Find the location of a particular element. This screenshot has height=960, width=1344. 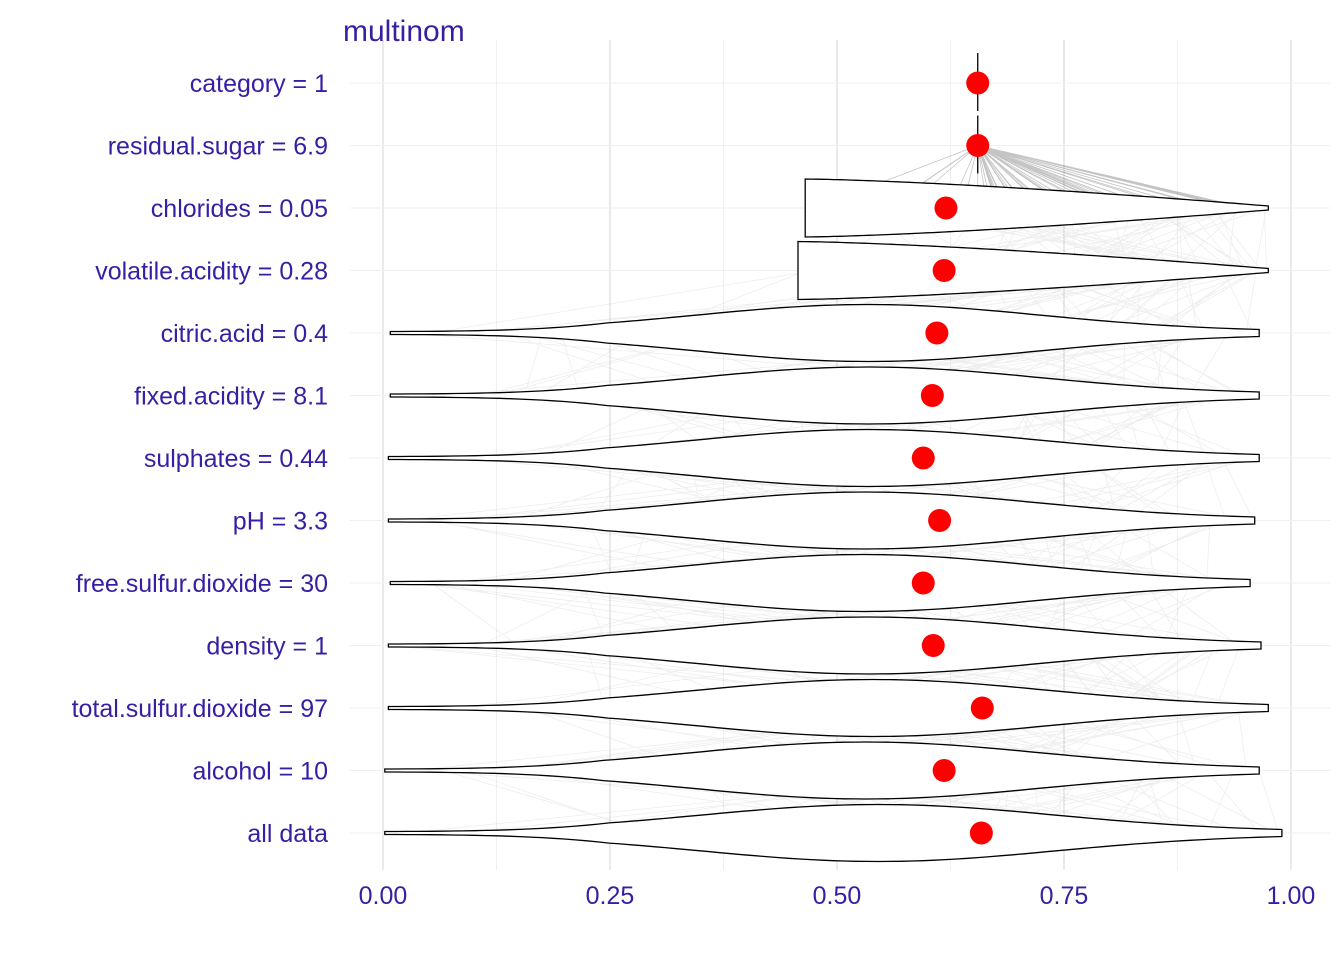

x-tick-label: 0.50 is located at coordinates (837, 896).